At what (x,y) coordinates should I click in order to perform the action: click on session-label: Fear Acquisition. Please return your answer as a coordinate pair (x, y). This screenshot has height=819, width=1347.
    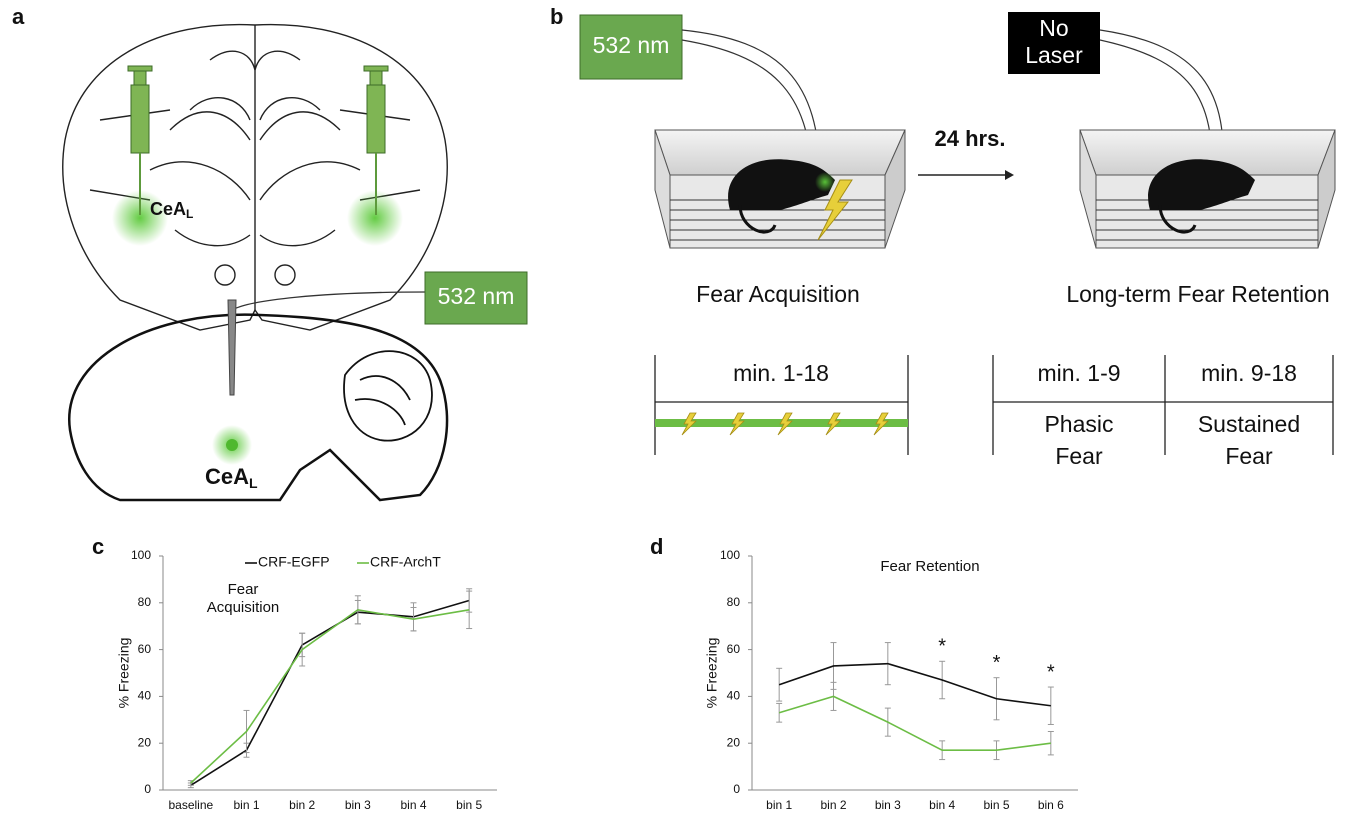
    Looking at the image, I should click on (778, 294).